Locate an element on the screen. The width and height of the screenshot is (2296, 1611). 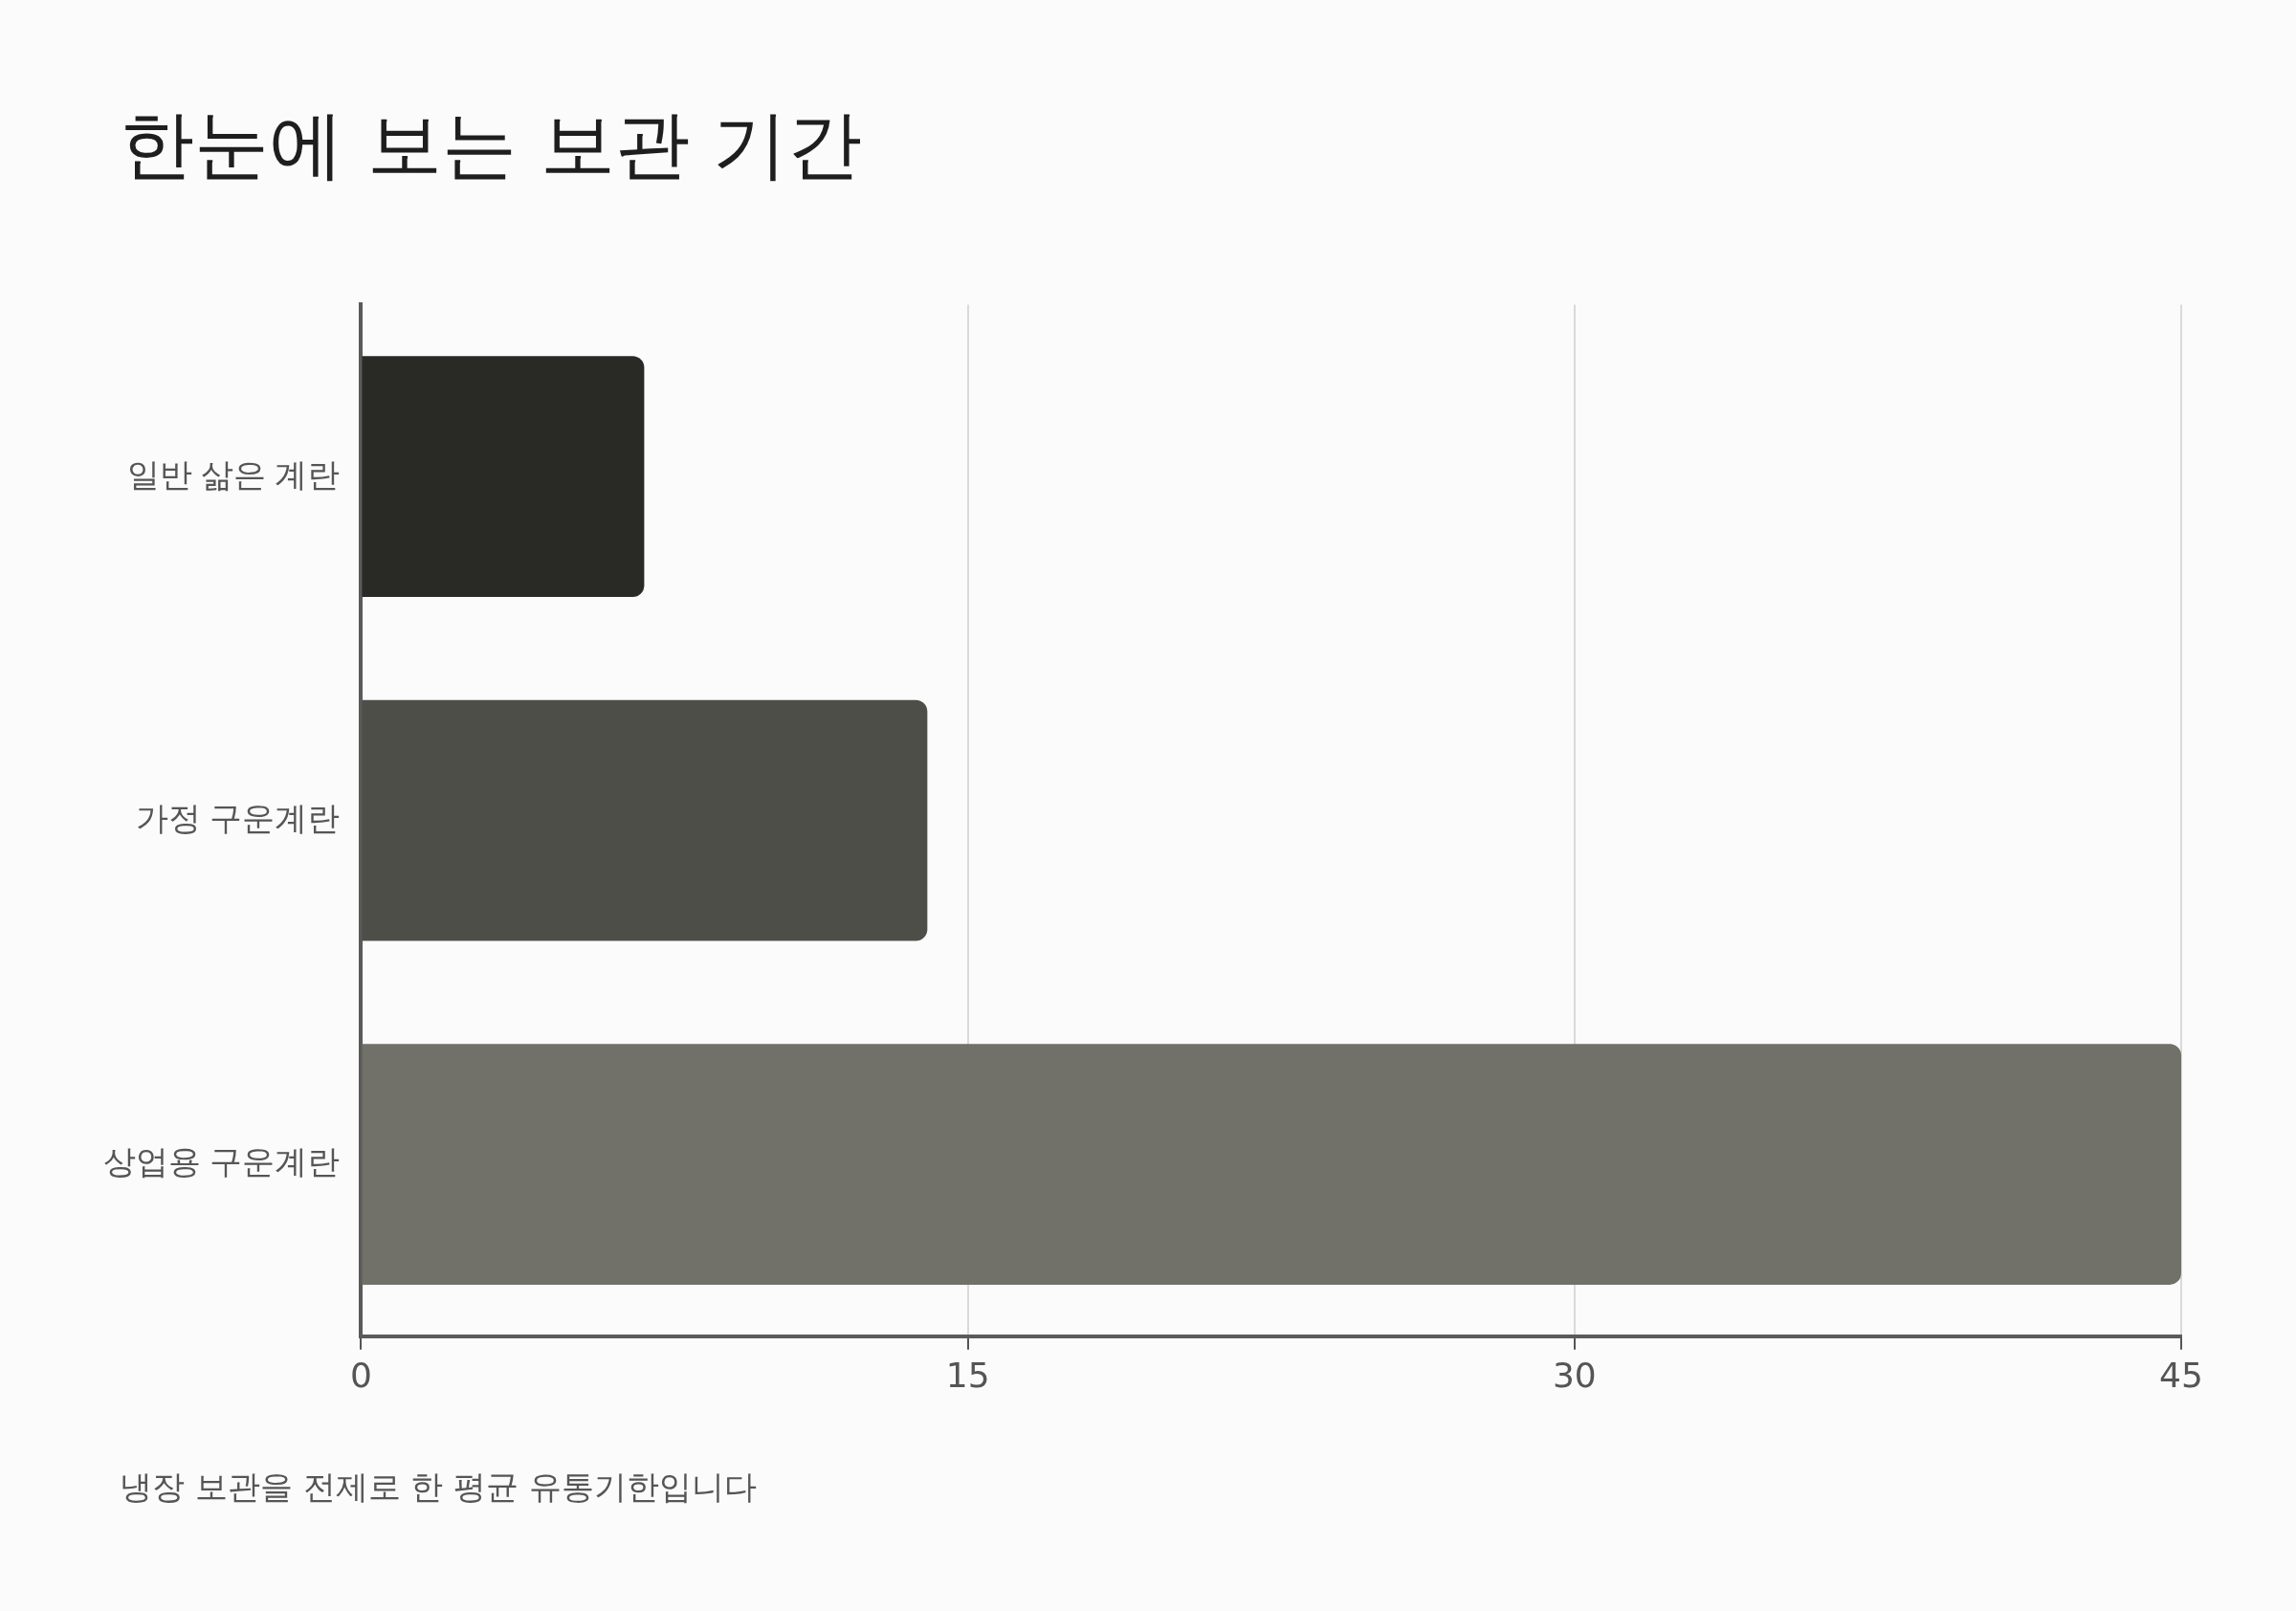
chart-title: 한눈에 보는 보관 기간 is located at coordinates (491, 144).